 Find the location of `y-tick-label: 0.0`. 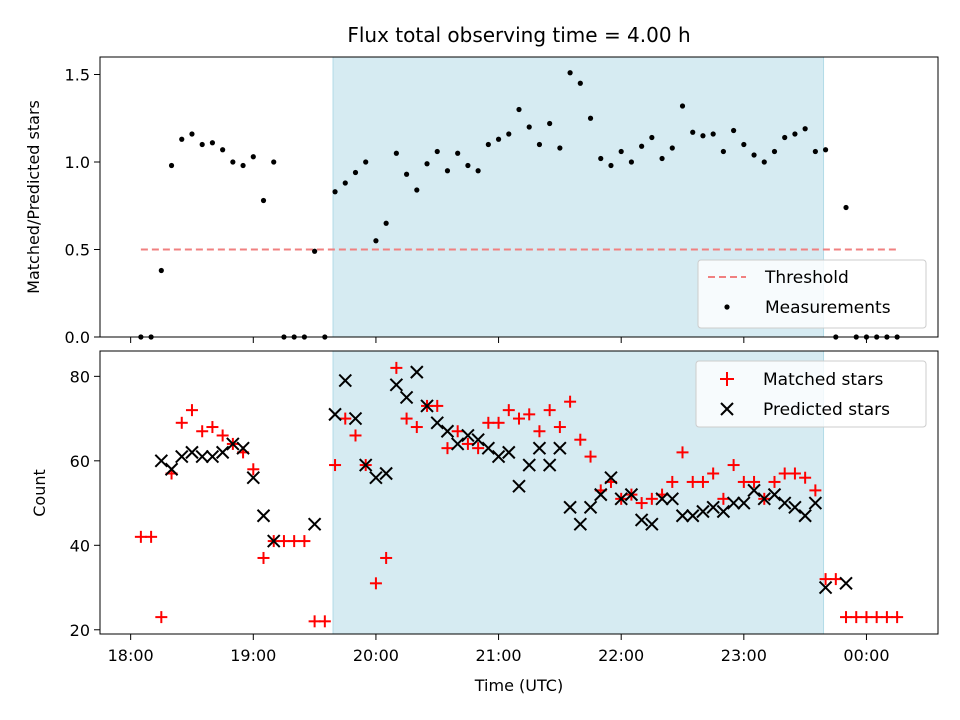

y-tick-label: 0.0 is located at coordinates (77, 337).